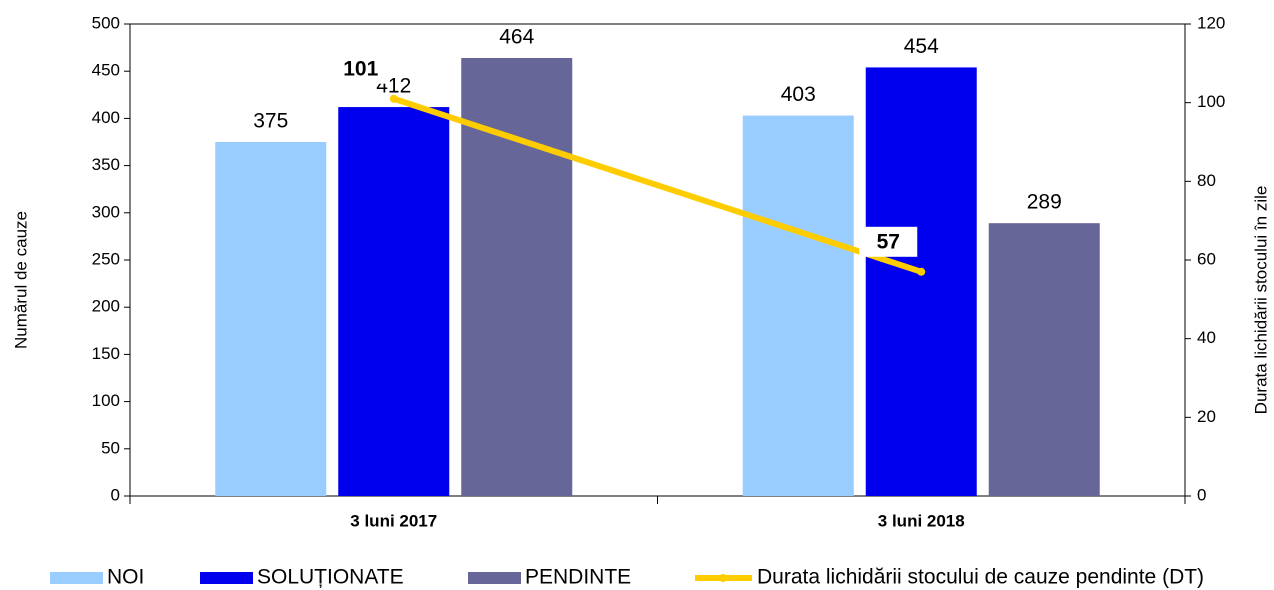  Describe the element at coordinates (106, 211) in the screenshot. I see `y-tick-label: 300` at that location.